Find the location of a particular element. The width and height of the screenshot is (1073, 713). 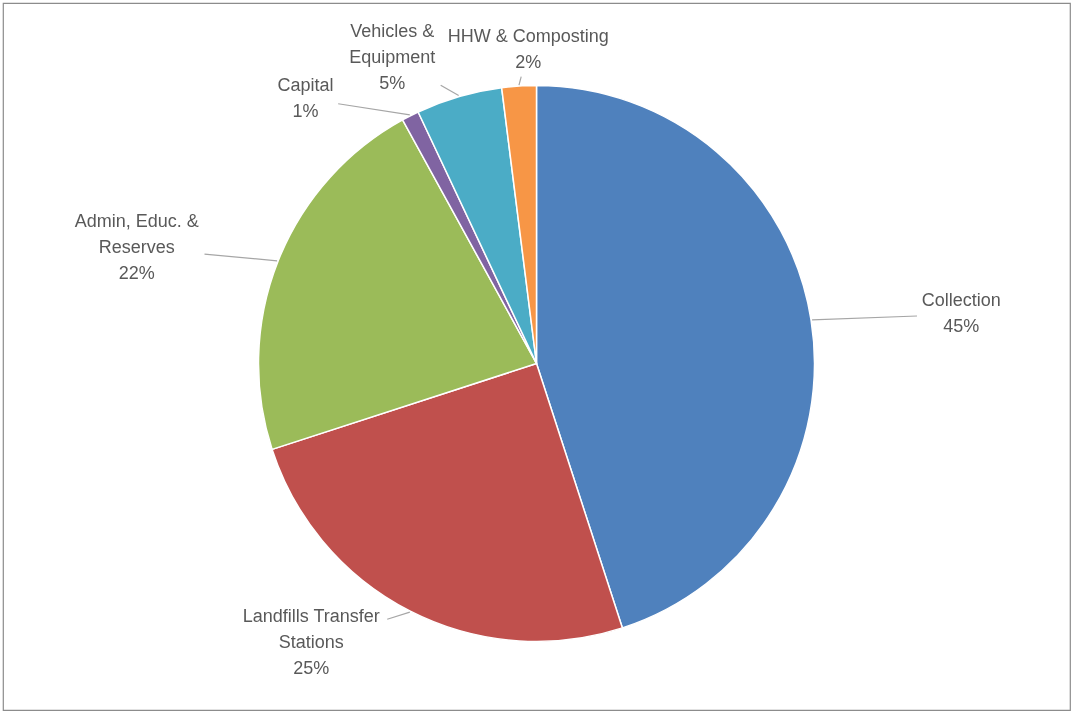

slice-label: Collection is located at coordinates (961, 300).